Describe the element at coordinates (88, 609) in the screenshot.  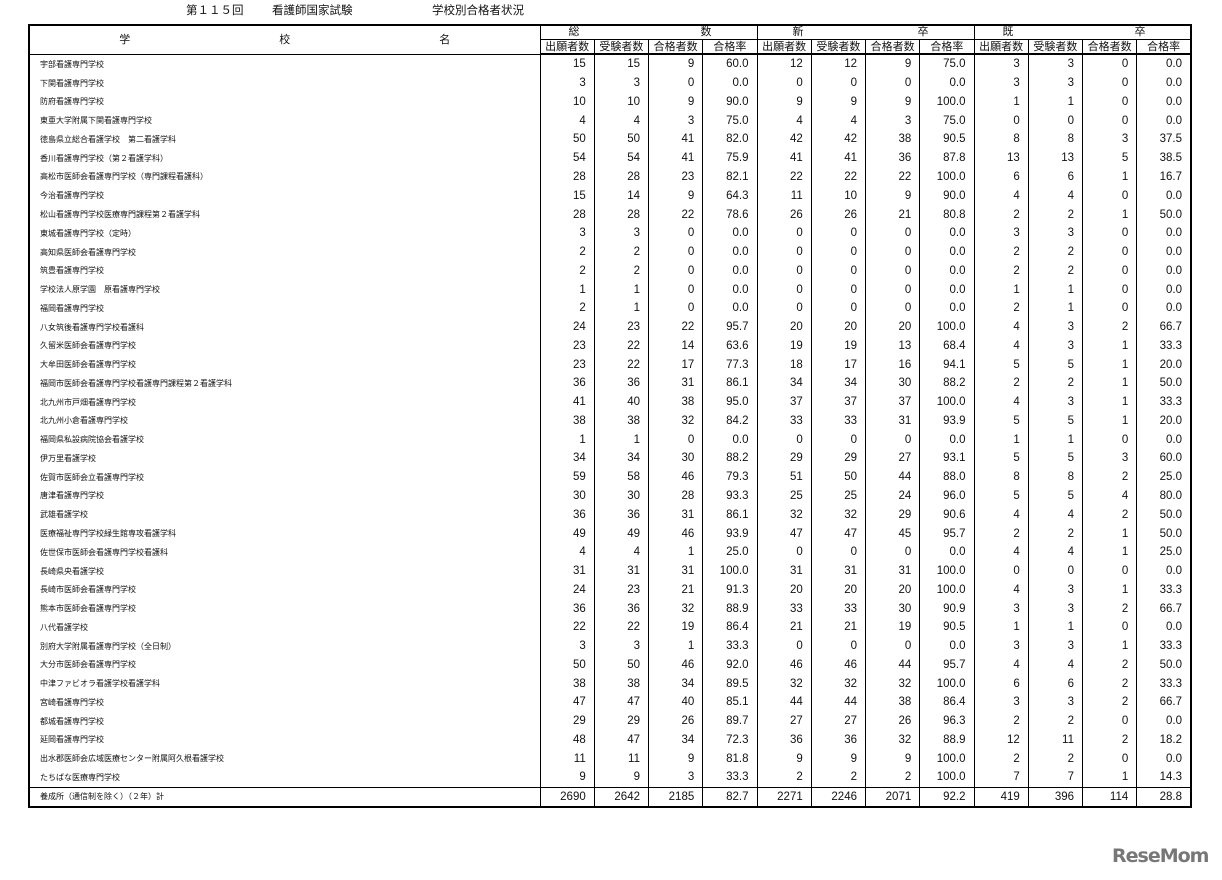
I see `school-name: 熊本市医師会看護専門学校` at that location.